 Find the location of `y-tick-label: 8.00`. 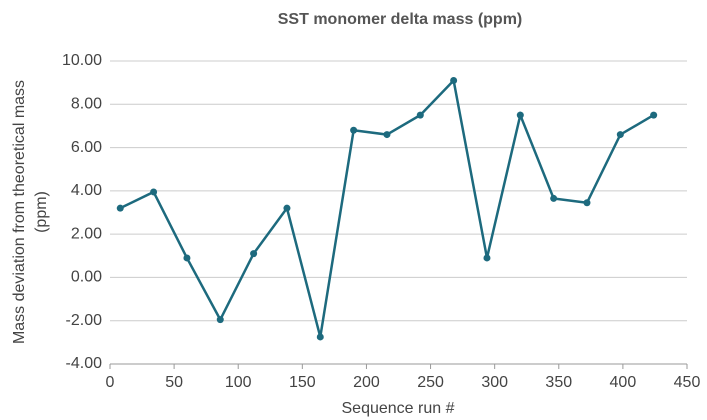

y-tick-label: 8.00 is located at coordinates (86, 104).